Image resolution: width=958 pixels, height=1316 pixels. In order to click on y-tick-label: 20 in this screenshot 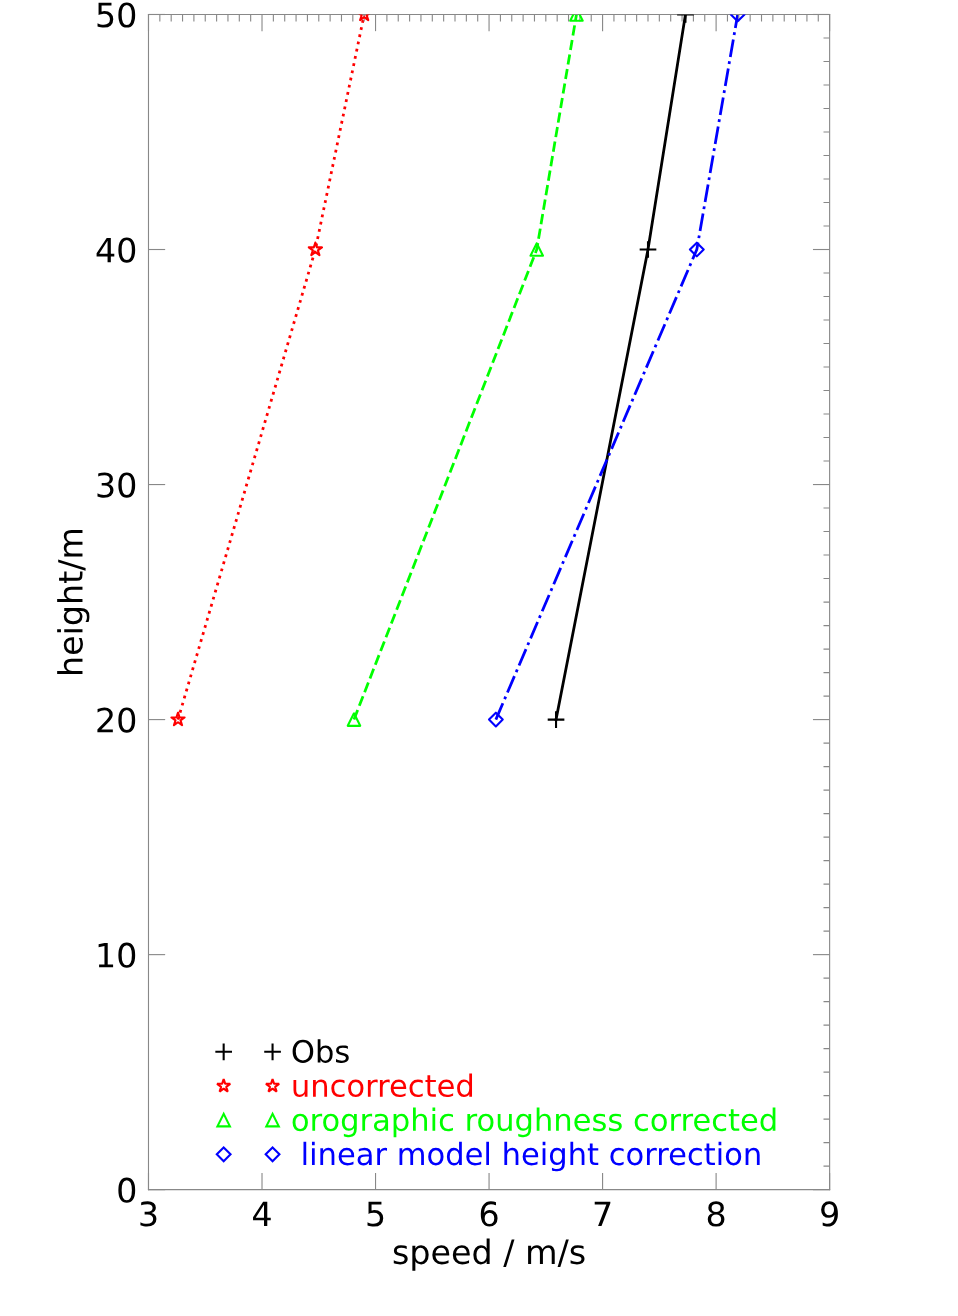, I will do `click(116, 720)`.